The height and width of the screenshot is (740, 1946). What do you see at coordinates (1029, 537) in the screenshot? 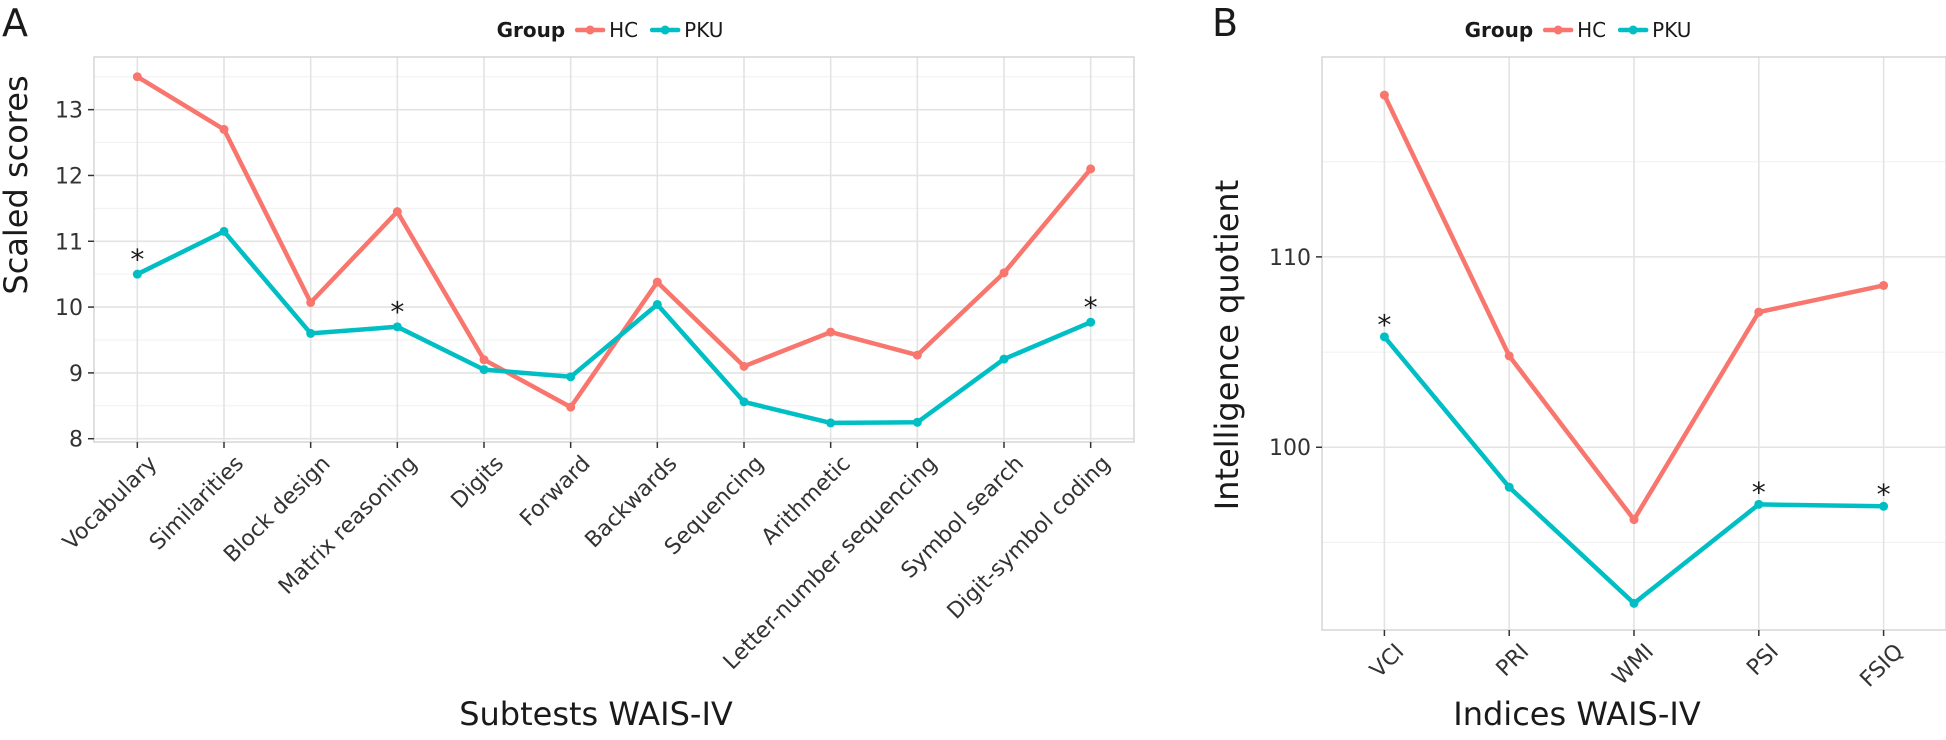
I see `panel-a-x-tick-label: Digit-symbol coding` at bounding box center [1029, 537].